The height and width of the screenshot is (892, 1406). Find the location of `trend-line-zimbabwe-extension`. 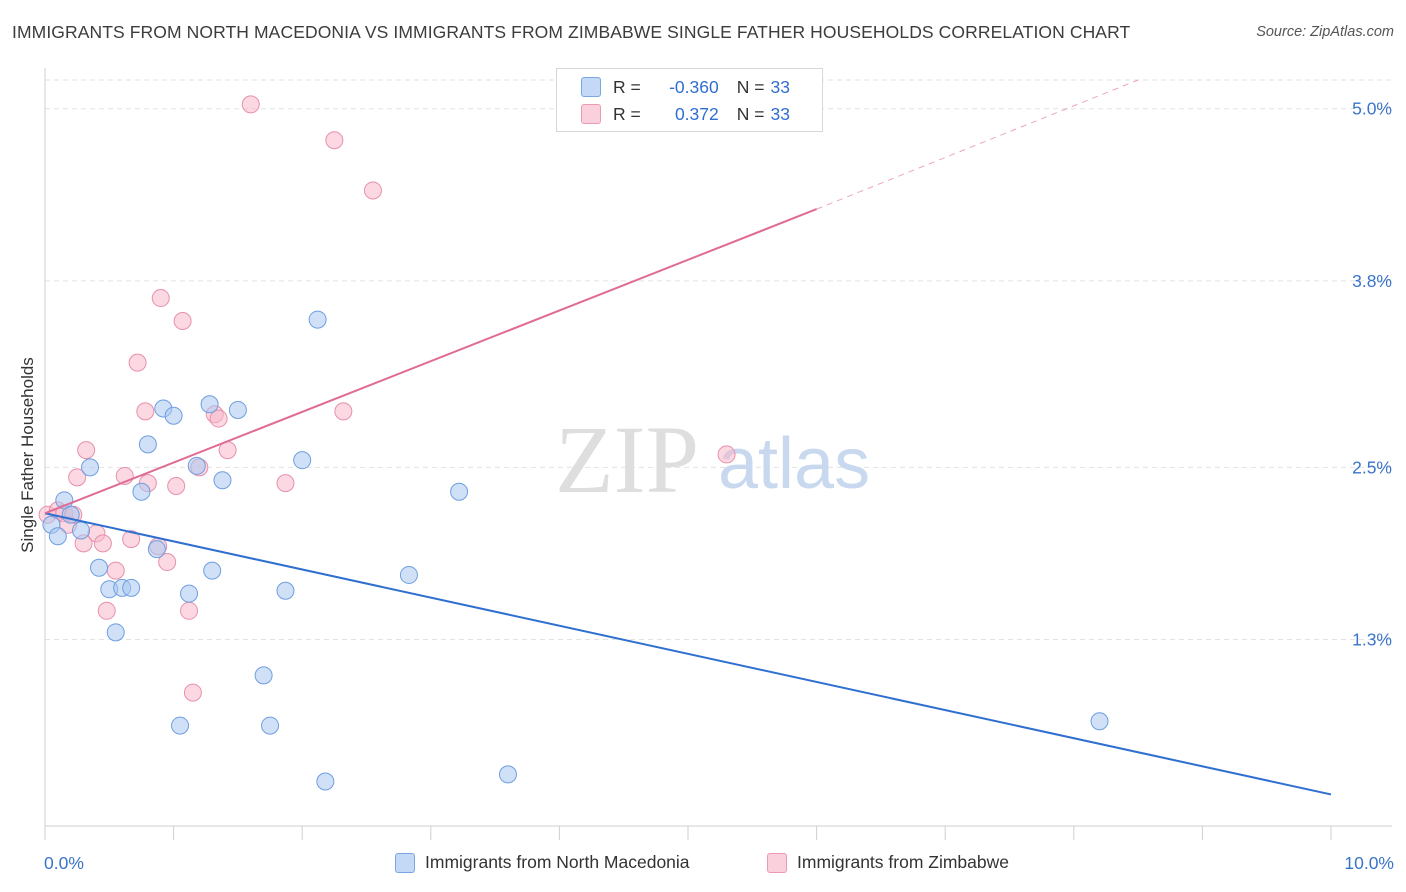

trend-line-zimbabwe-extension is located at coordinates (977, 144).